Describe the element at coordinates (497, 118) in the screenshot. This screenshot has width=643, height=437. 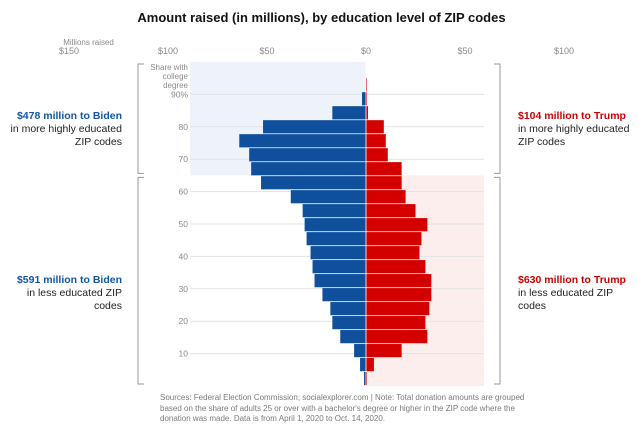
I see `bracket-top-right` at that location.